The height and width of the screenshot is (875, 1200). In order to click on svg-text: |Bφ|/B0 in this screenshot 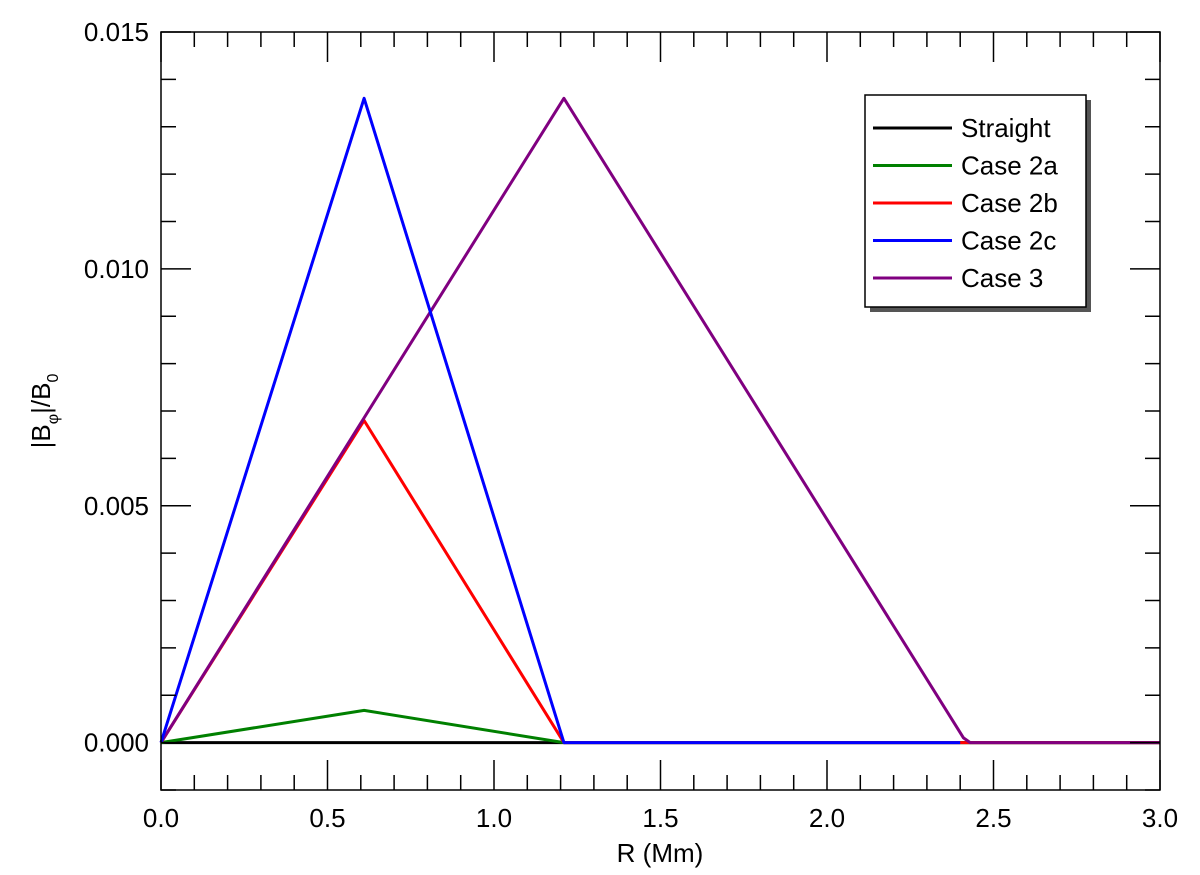, I will do `click(44, 411)`.